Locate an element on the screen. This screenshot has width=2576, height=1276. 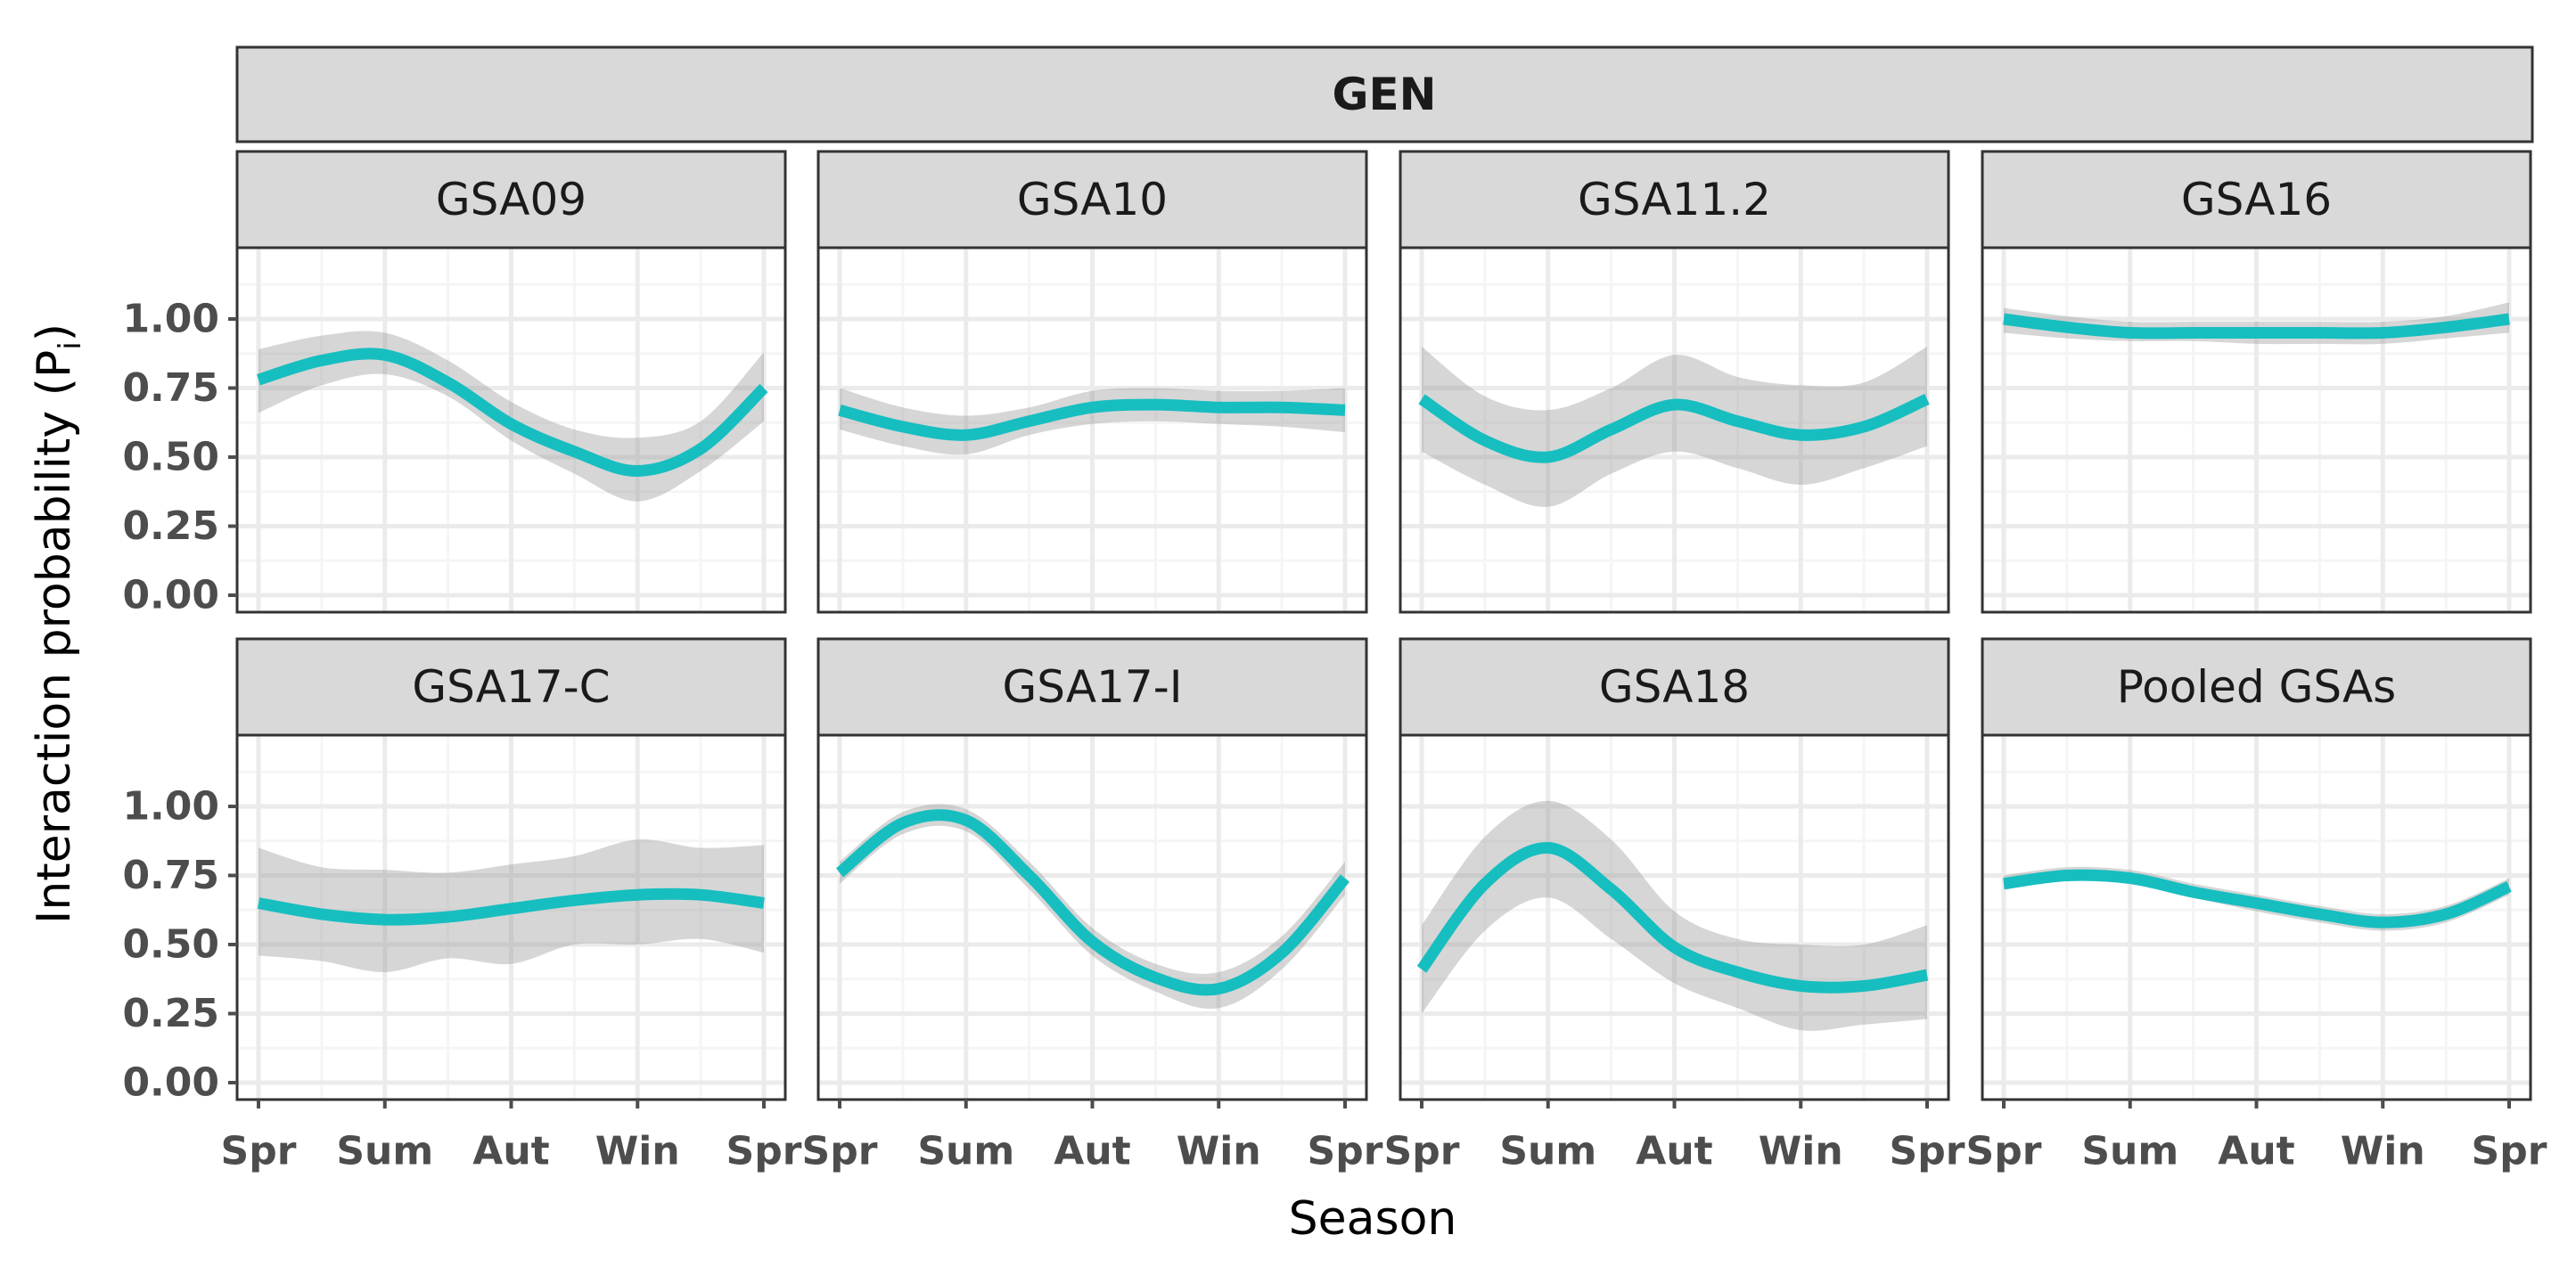
y-axis-label-main: Interaction probability (P is located at coordinates (54, 637).